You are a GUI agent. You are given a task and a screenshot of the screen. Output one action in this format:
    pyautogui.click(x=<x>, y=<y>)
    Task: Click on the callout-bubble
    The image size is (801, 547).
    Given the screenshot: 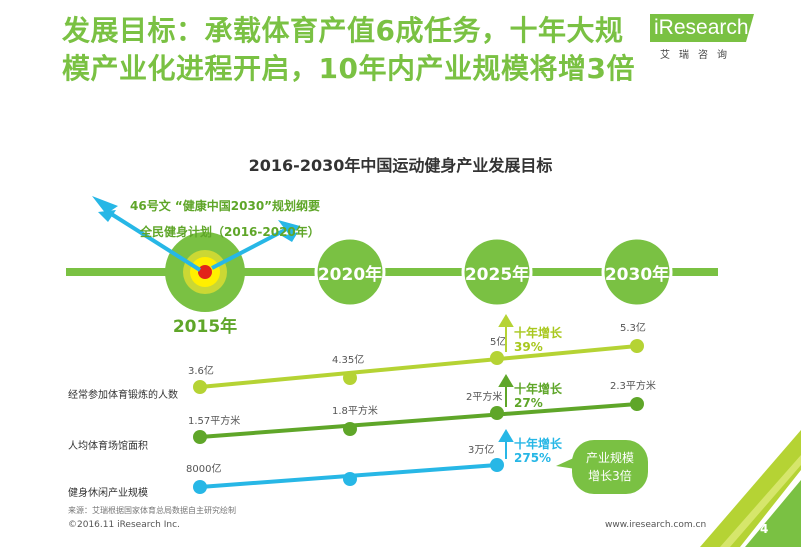 What is the action you would take?
    pyautogui.click(x=602, y=467)
    